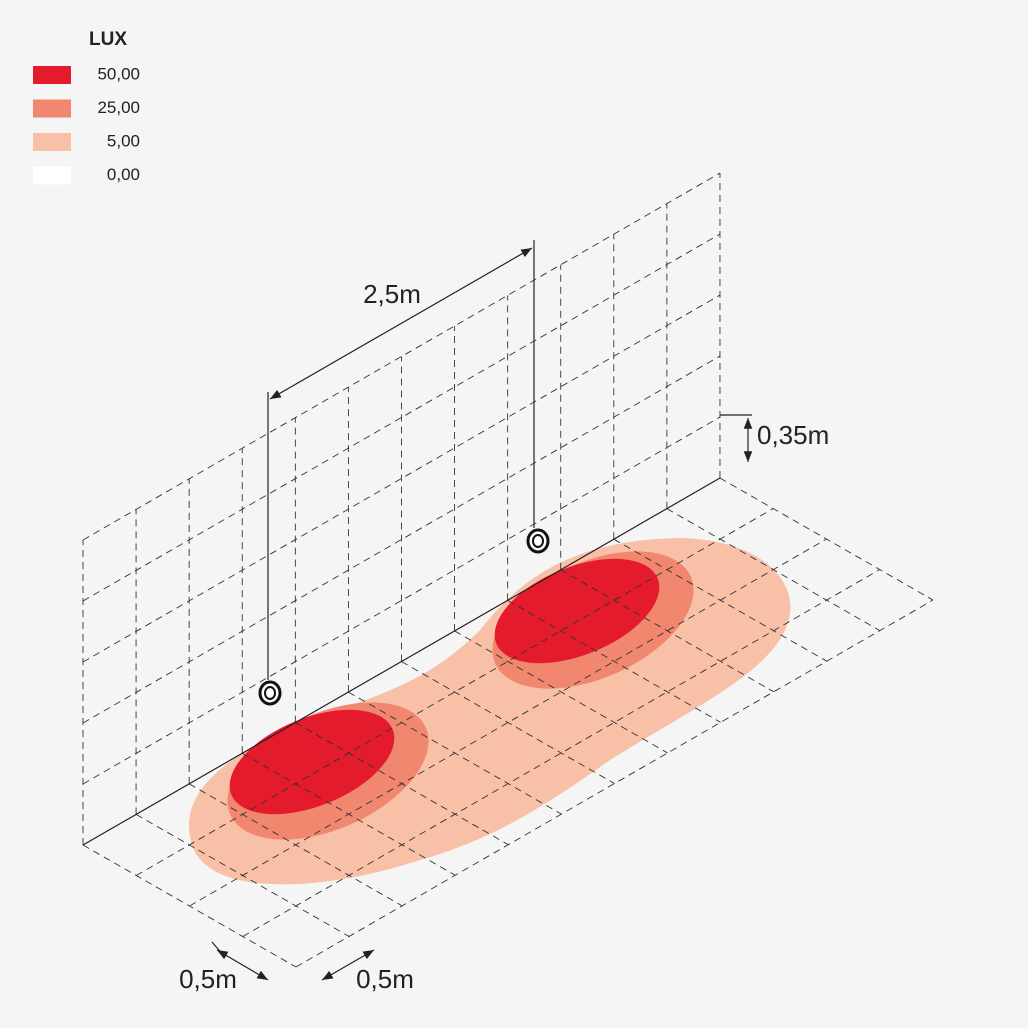 This screenshot has height=1028, width=1028. I want to click on fixtures, so click(404, 617).